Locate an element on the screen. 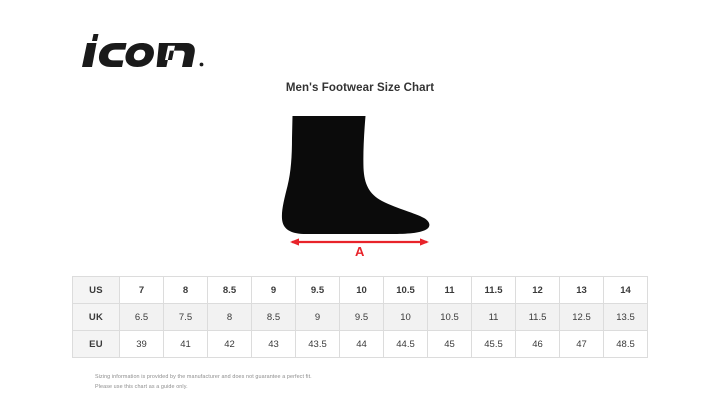 This screenshot has height=420, width=720. disclaimer-line-2: Please use this chart as a guide only. is located at coordinates (141, 387).